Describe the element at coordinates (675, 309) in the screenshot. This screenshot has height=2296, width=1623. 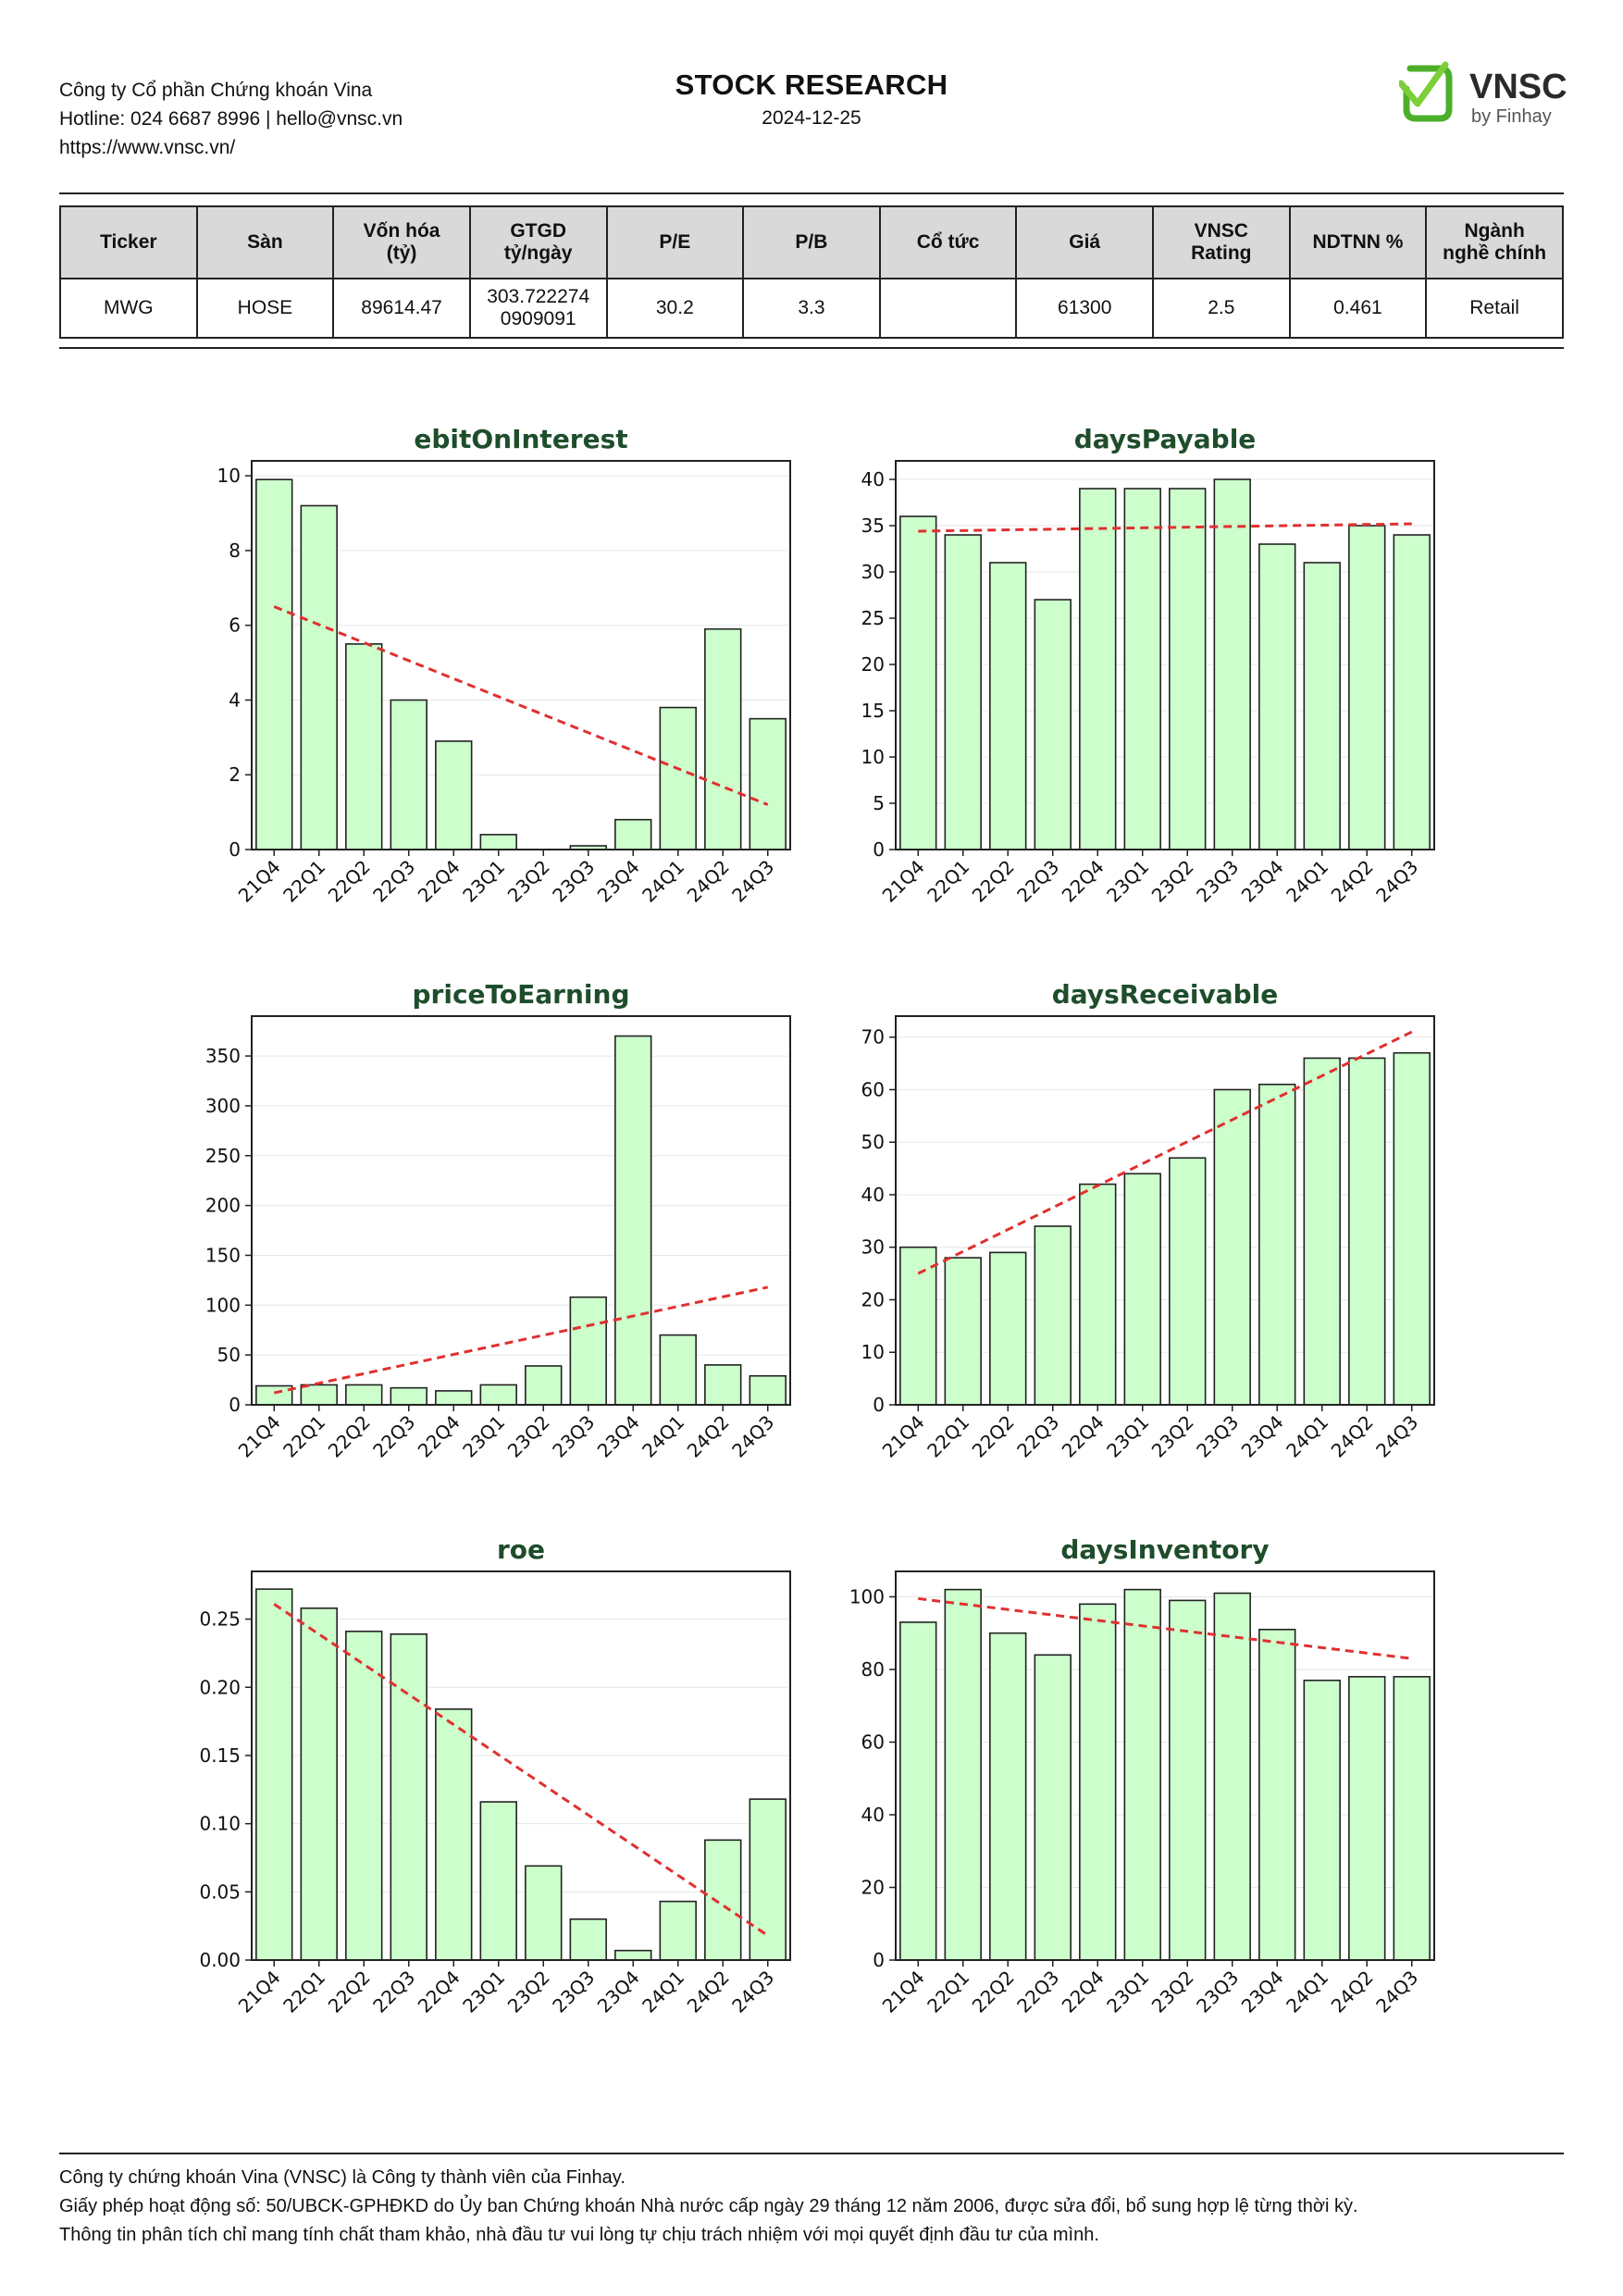
I see `cell-pe: 30.2` at that location.